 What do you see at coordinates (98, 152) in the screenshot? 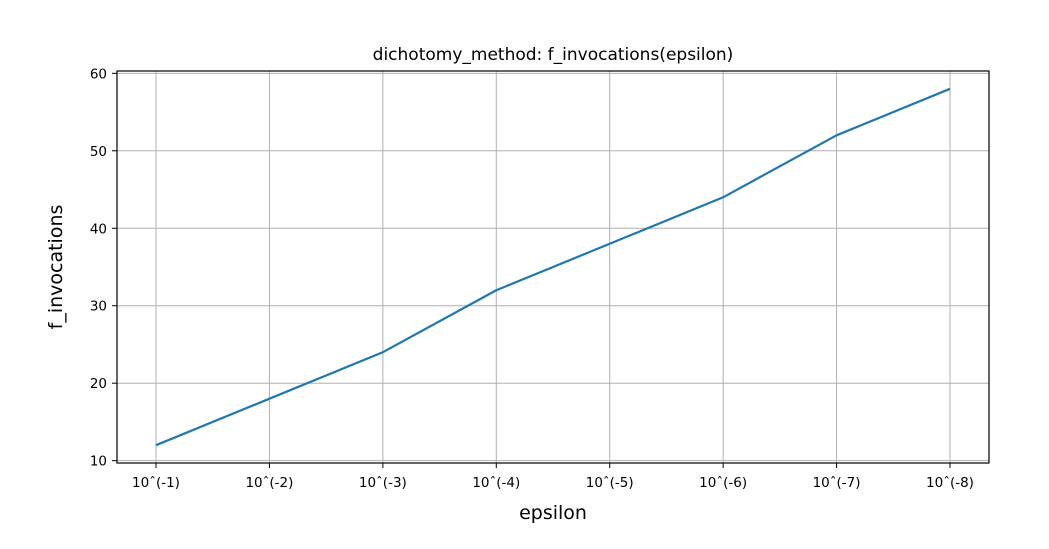
I see `y-tick-label: 50` at bounding box center [98, 152].